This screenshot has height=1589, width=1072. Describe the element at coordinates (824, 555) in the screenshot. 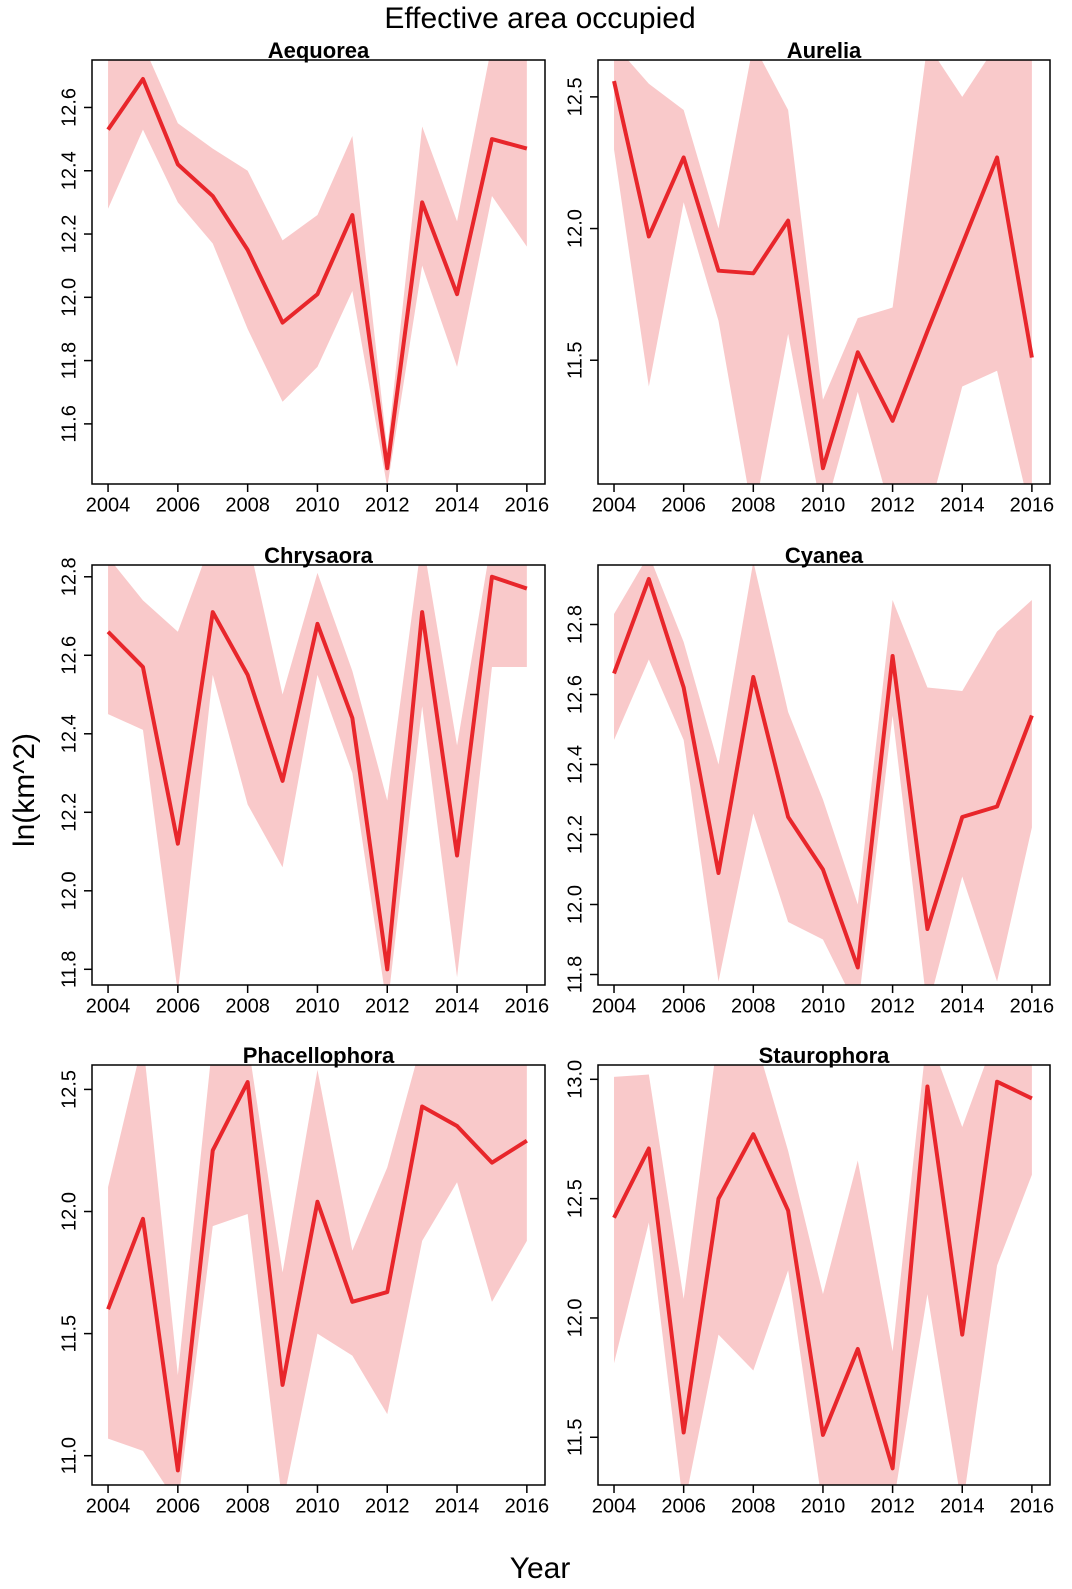

I see `panel-title: Cyanea` at that location.